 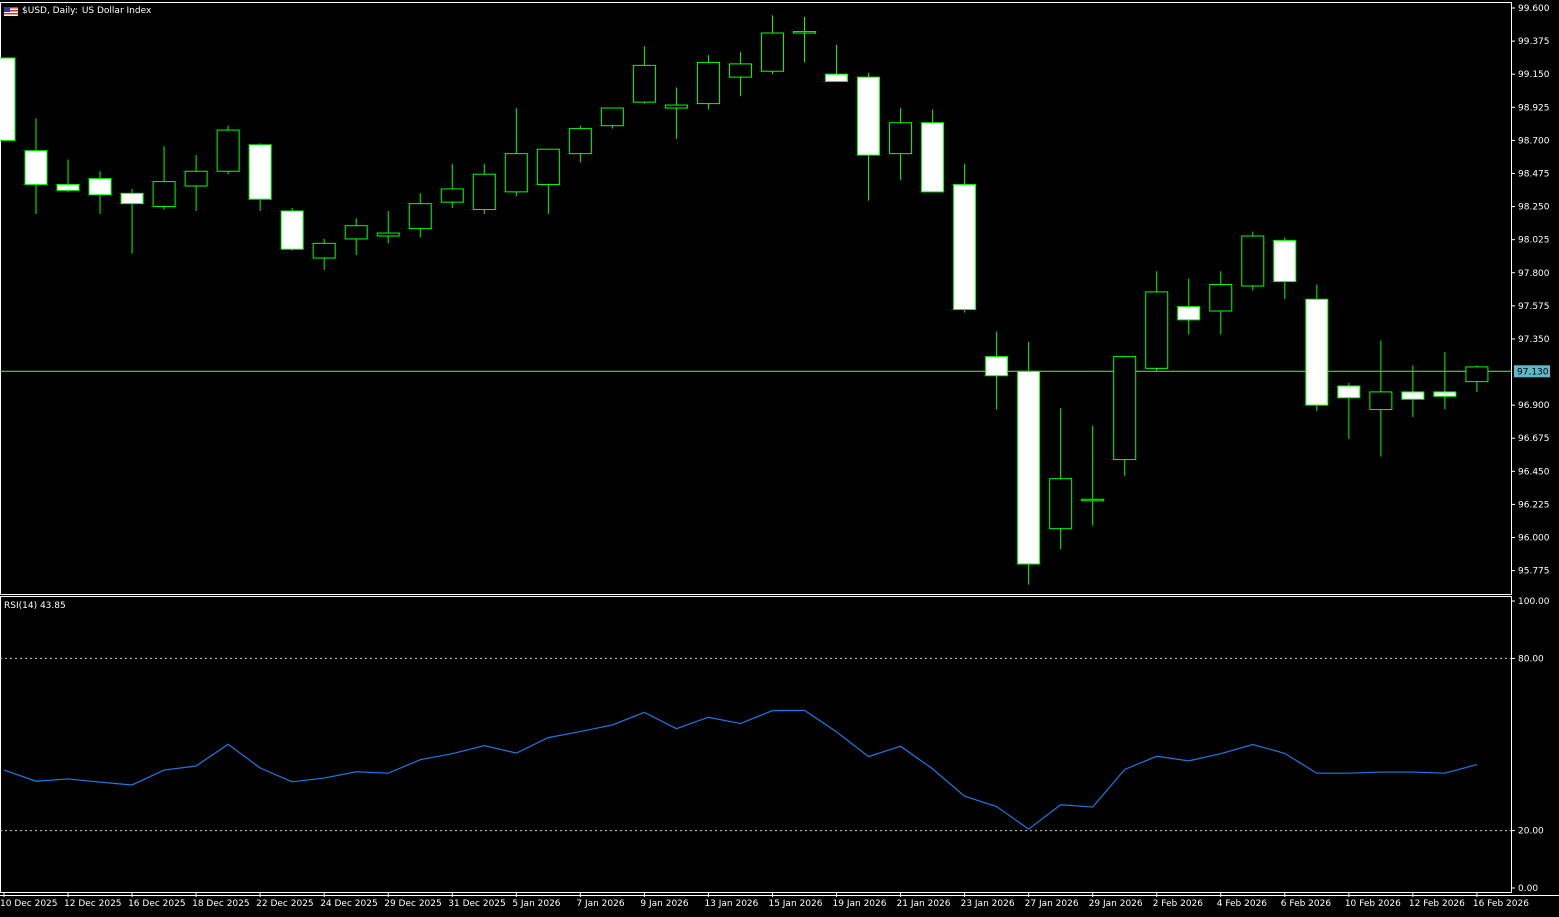 What do you see at coordinates (1534, 572) in the screenshot?
I see `price-axis-label: 95.775` at bounding box center [1534, 572].